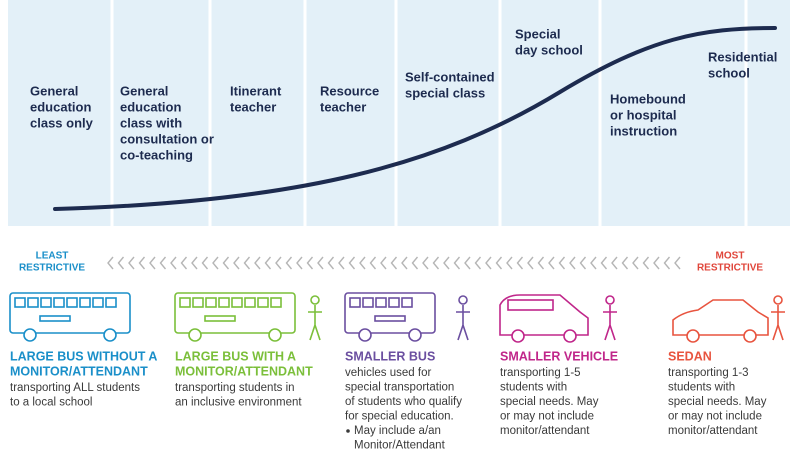 Image resolution: width=800 pixels, height=457 pixels. I want to click on vehicle-title: MONITOR/ATTENDANT, so click(79, 371).